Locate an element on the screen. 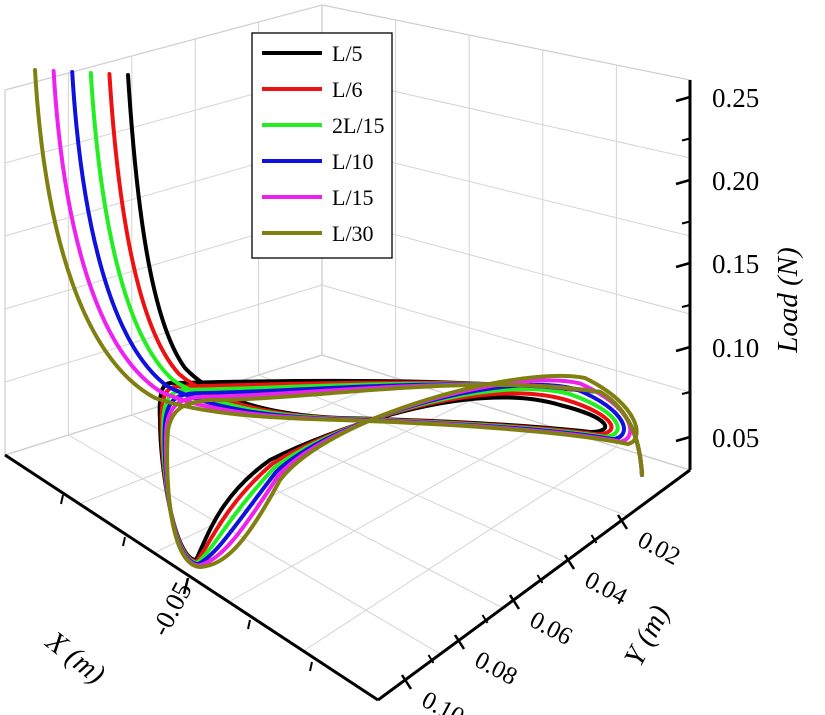  legend-label: L/10 is located at coordinates (353, 161).